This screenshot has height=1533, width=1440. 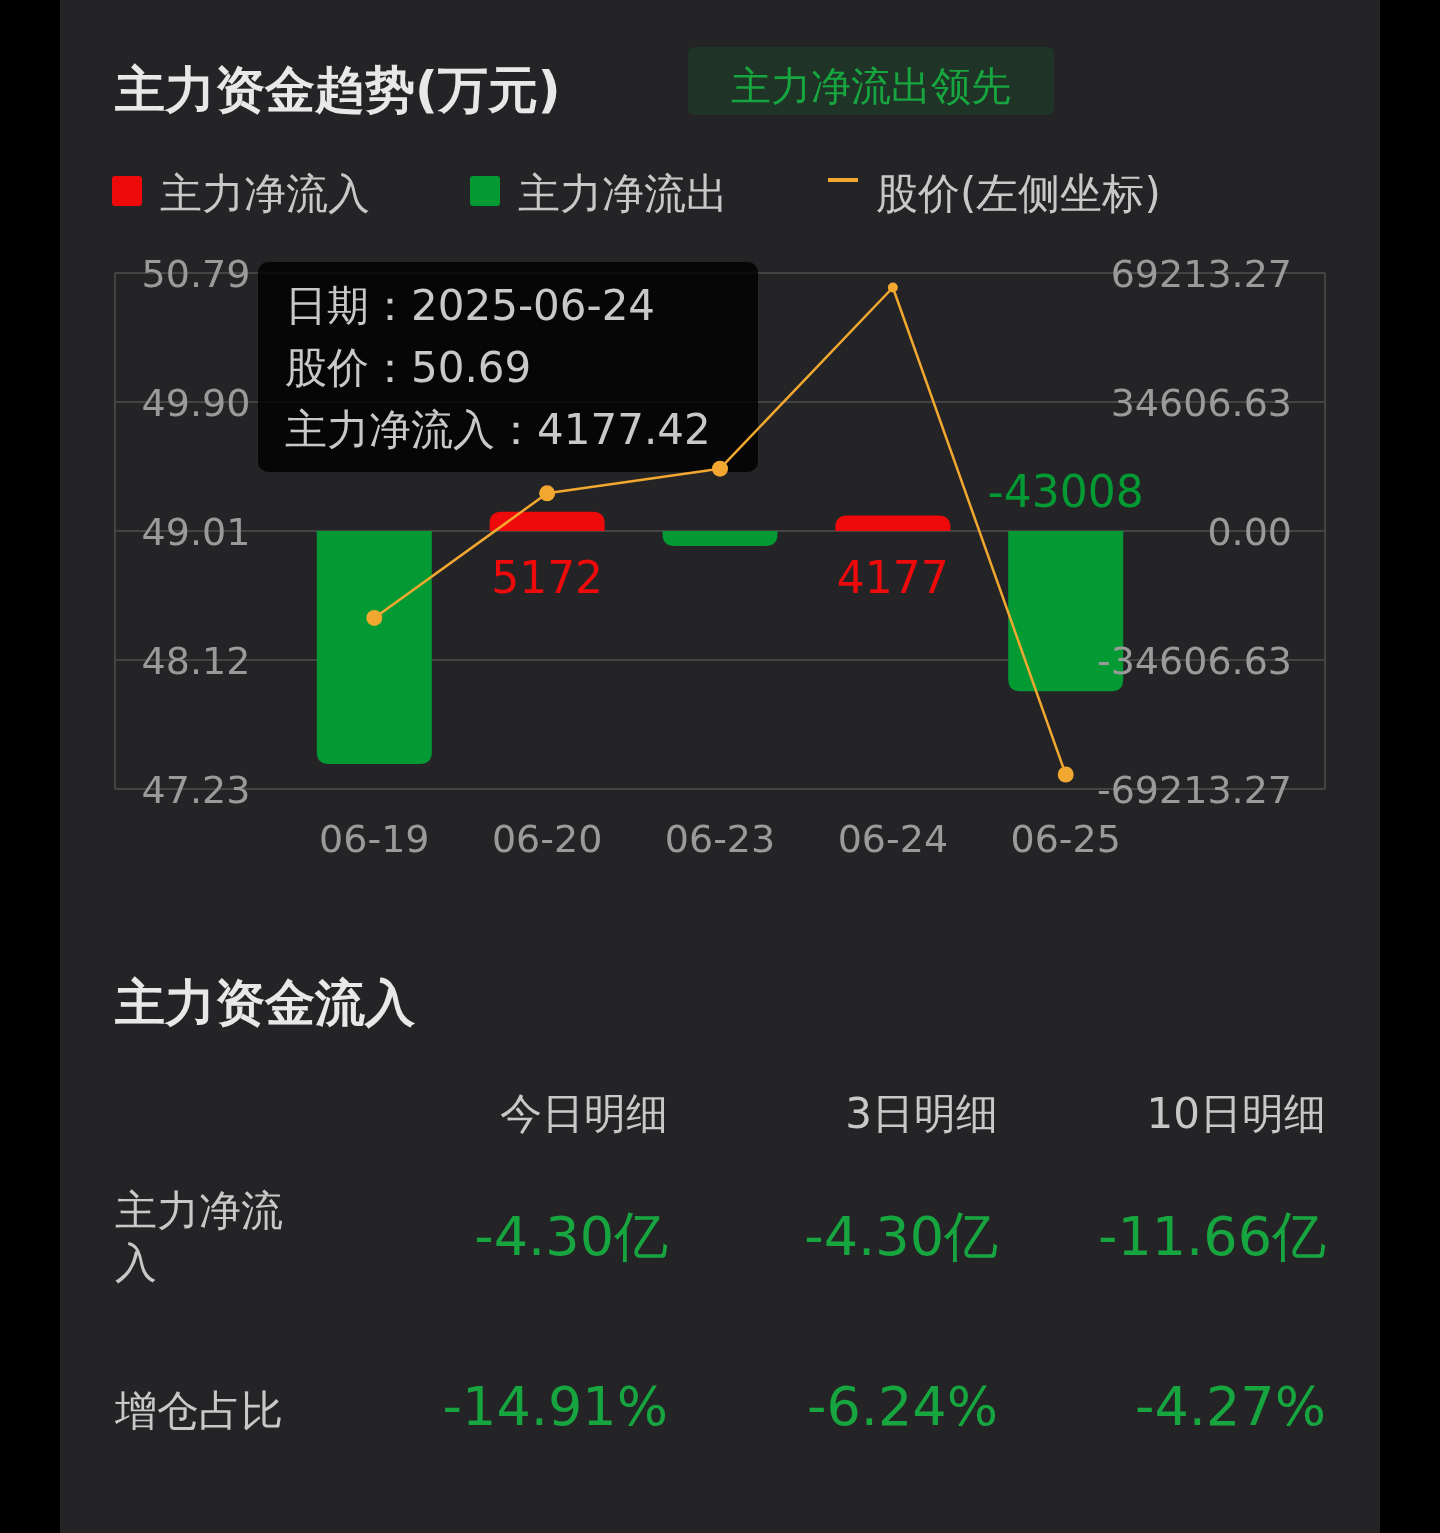 What do you see at coordinates (196, 661) in the screenshot?
I see `y-tick-label: 48.12` at bounding box center [196, 661].